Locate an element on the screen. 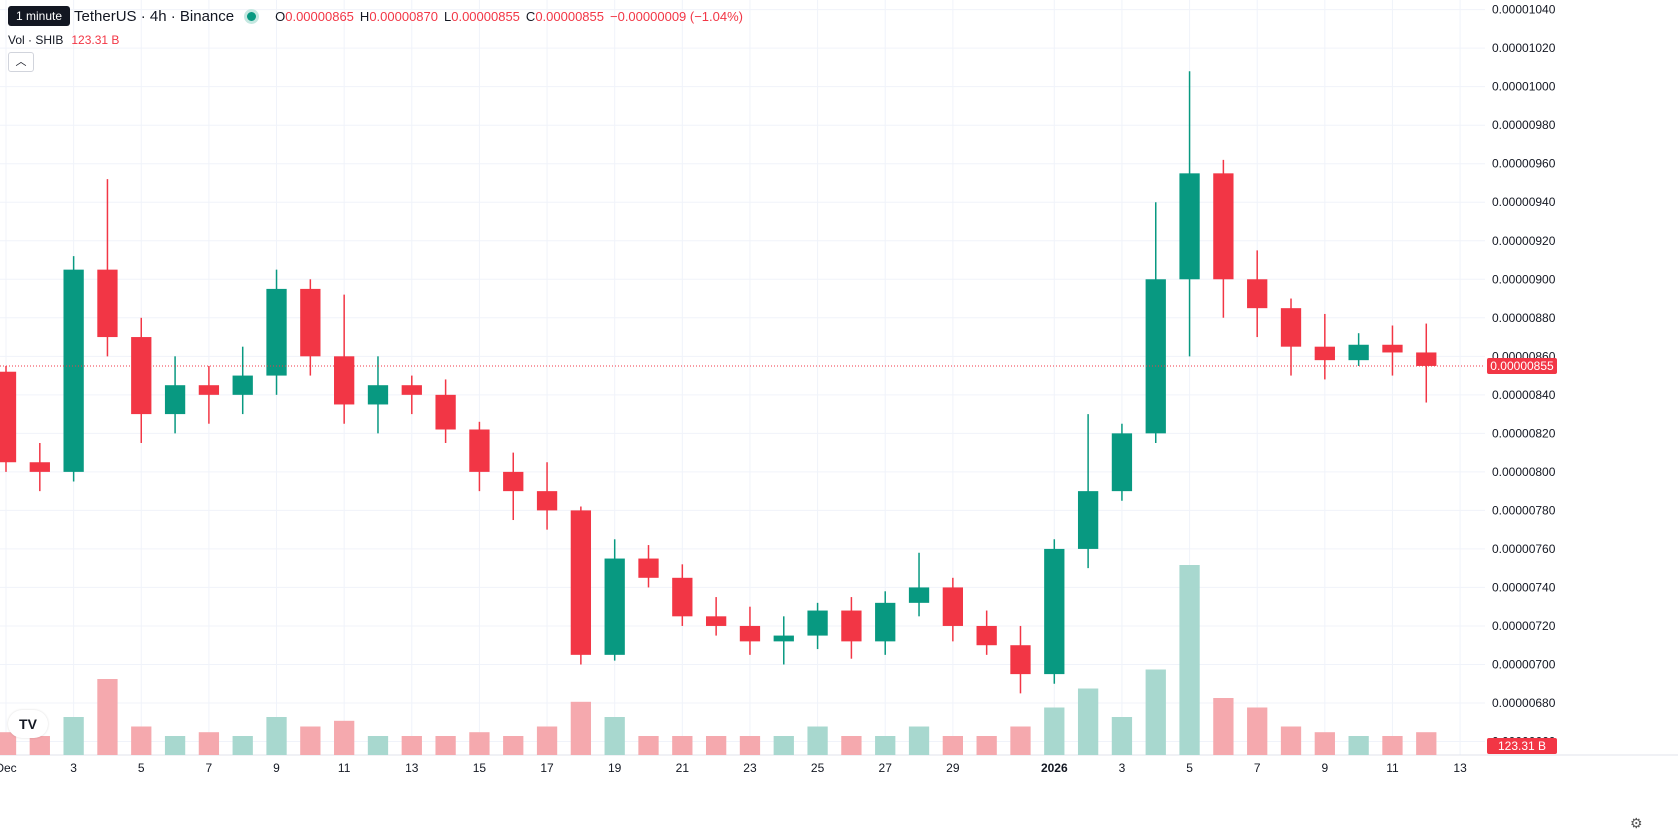 The image size is (1678, 835). time-axis-label: 29 is located at coordinates (953, 768).